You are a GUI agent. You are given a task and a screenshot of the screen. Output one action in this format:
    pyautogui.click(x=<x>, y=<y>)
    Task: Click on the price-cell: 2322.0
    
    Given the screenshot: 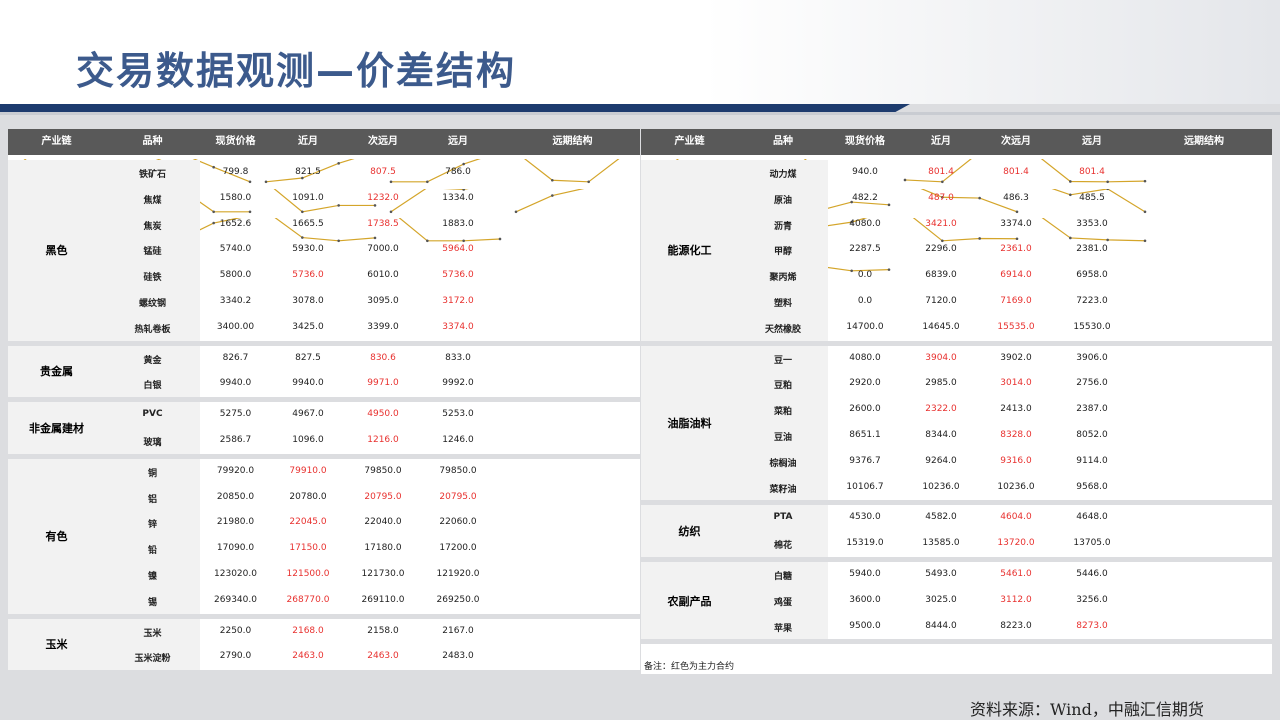 What is the action you would take?
    pyautogui.click(x=941, y=409)
    